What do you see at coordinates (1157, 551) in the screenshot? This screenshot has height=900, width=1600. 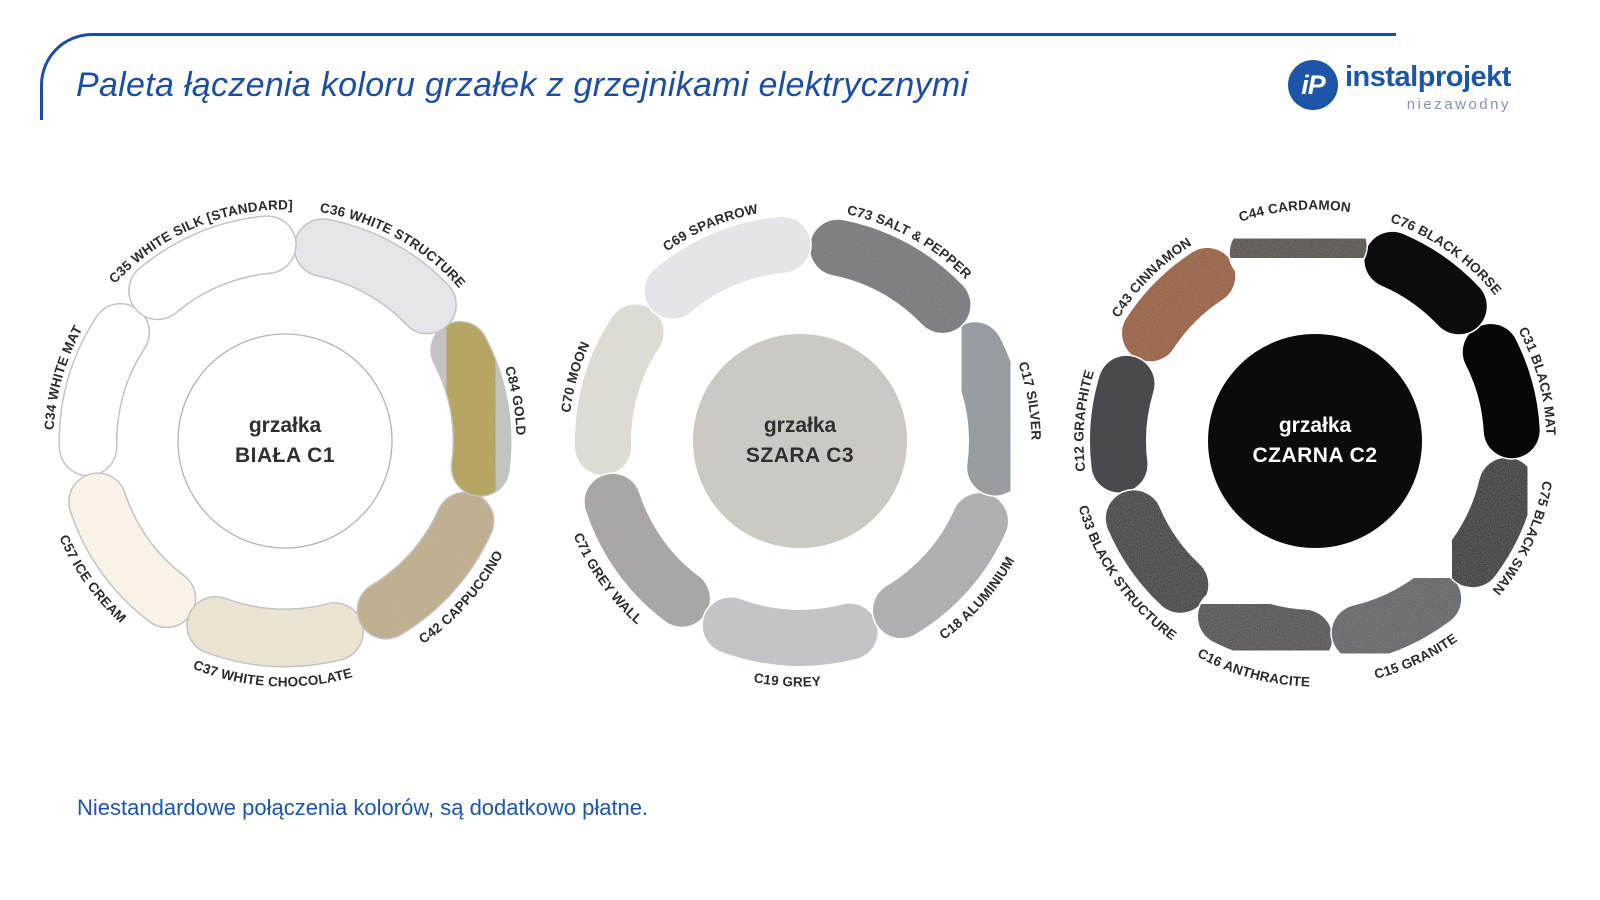 I see `segment-c33` at bounding box center [1157, 551].